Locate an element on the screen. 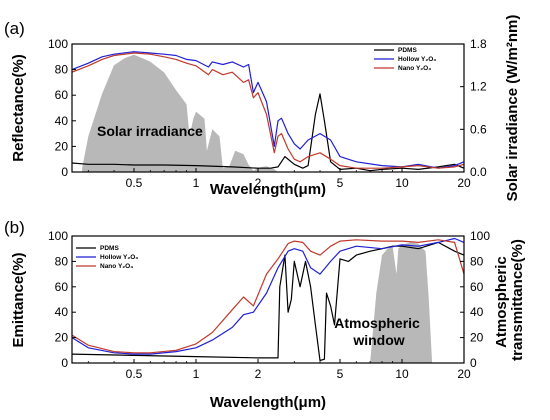  panel-a-label: (a) is located at coordinates (14, 28).